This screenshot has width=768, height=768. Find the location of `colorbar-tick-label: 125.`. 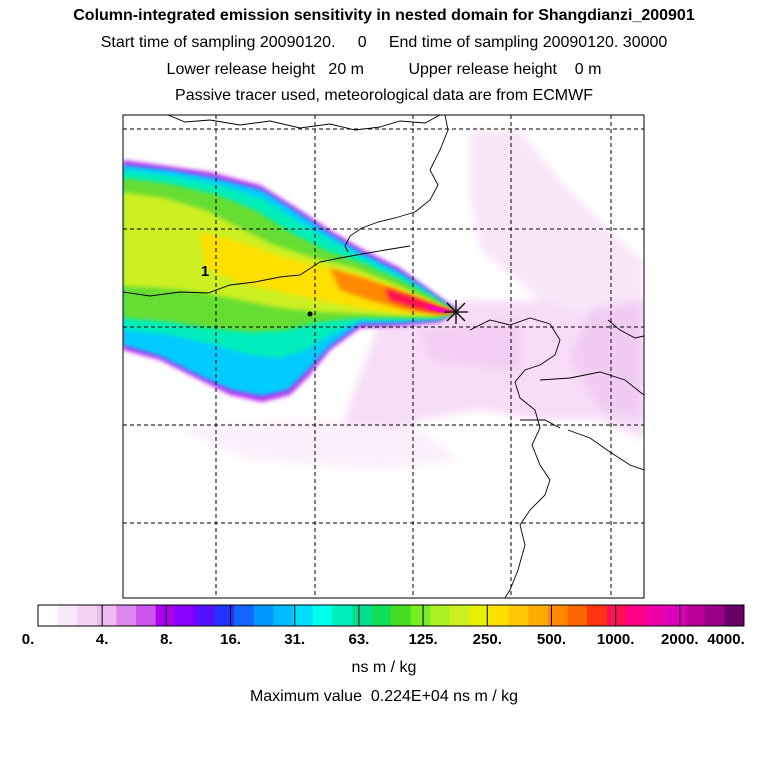

colorbar-tick-label: 125. is located at coordinates (423, 639).